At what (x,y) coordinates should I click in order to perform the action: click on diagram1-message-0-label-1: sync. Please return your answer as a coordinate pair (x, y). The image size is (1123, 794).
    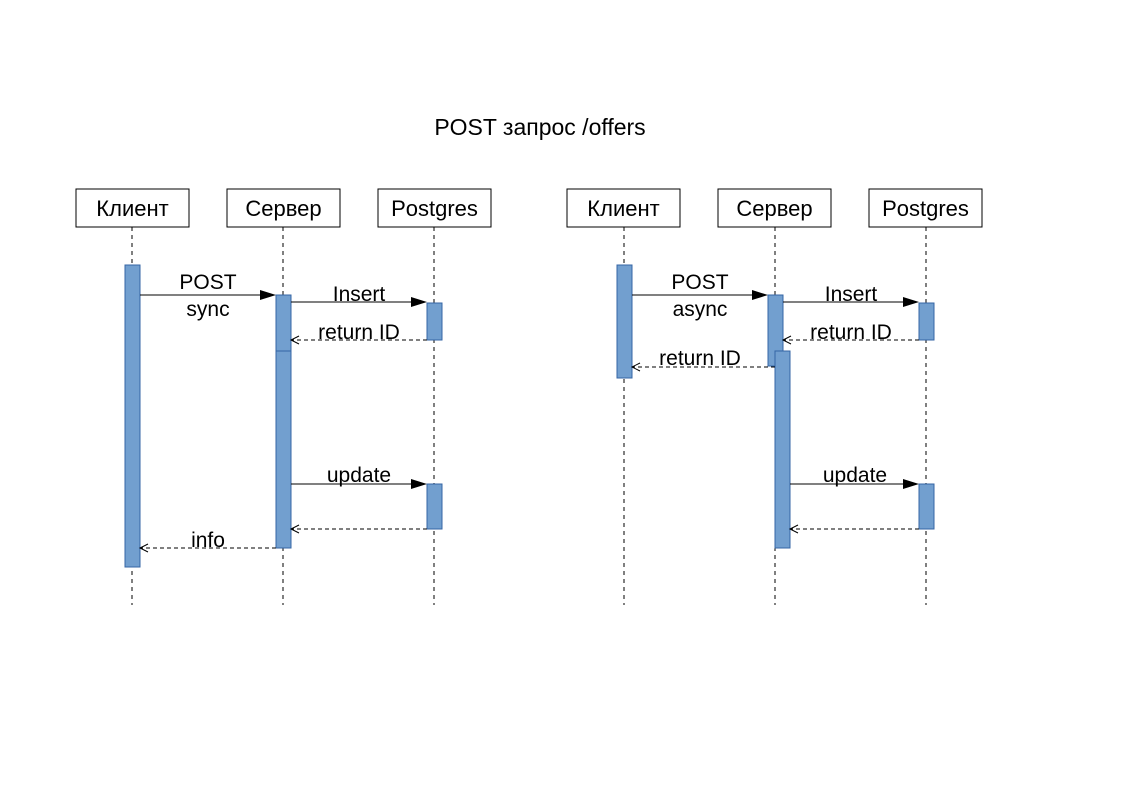
    Looking at the image, I should click on (207, 309).